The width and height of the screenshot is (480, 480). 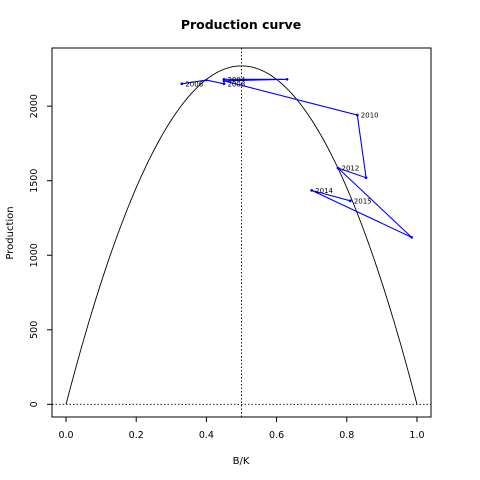 I want to click on year-label-2012: 2012, so click(x=351, y=169).